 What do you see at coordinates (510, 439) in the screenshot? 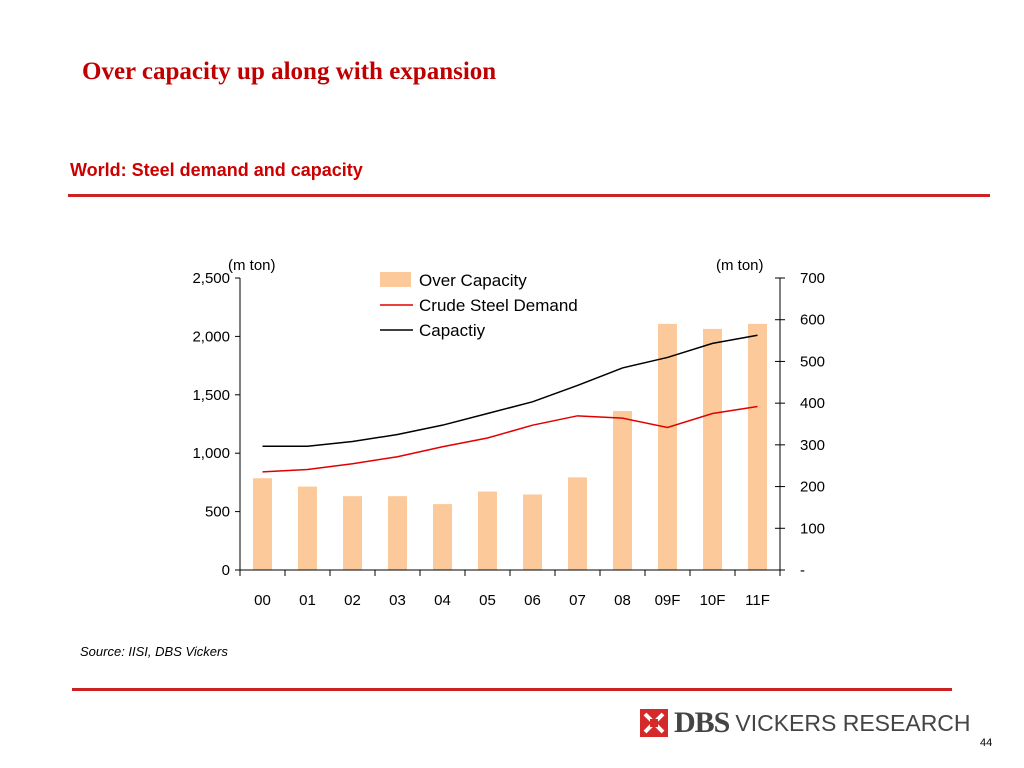
I see `series-line-crude-steel-demand` at bounding box center [510, 439].